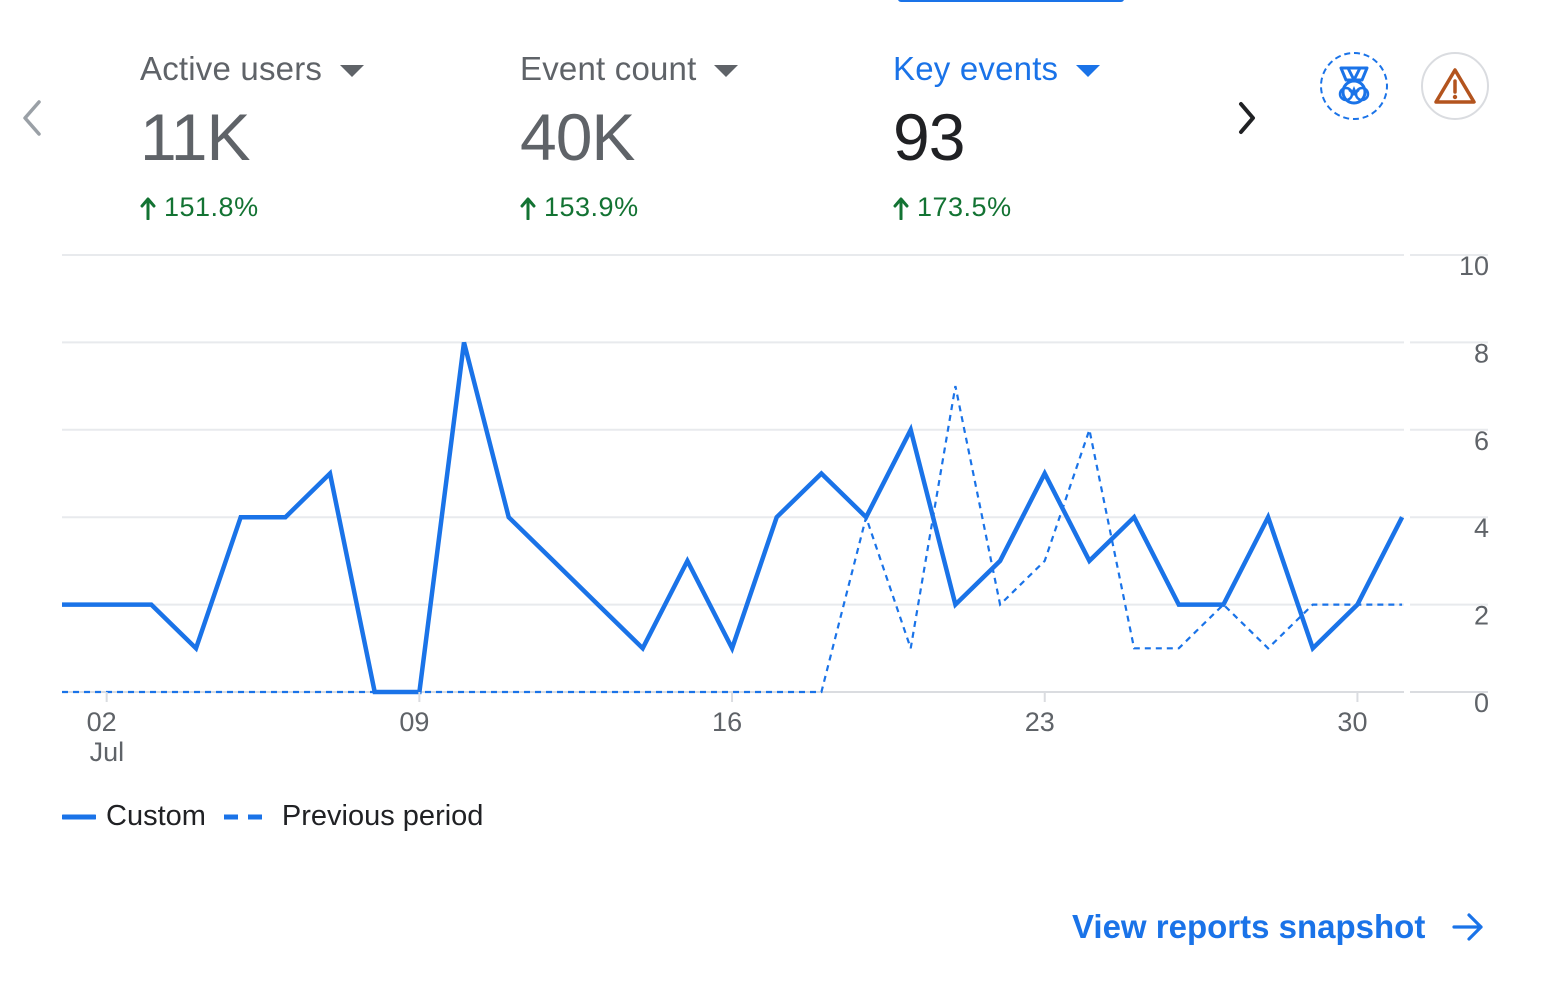 This screenshot has width=1545, height=991. I want to click on legend-item-custom: Custom, so click(134, 816).